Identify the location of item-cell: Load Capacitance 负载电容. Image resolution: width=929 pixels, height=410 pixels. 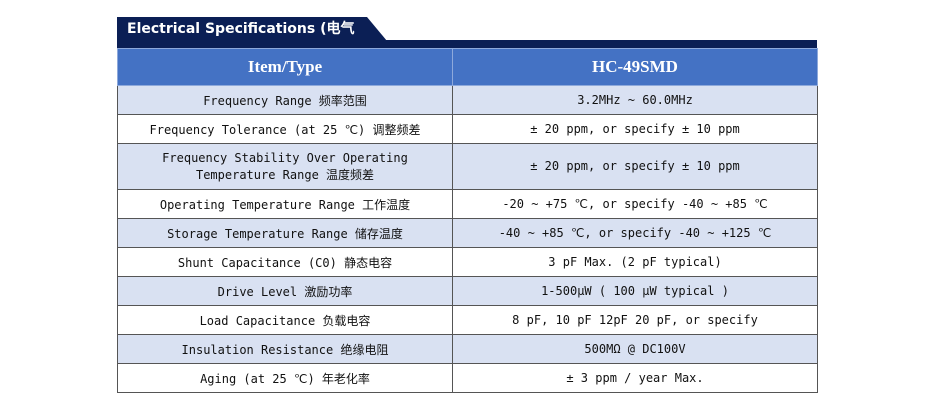
(285, 320).